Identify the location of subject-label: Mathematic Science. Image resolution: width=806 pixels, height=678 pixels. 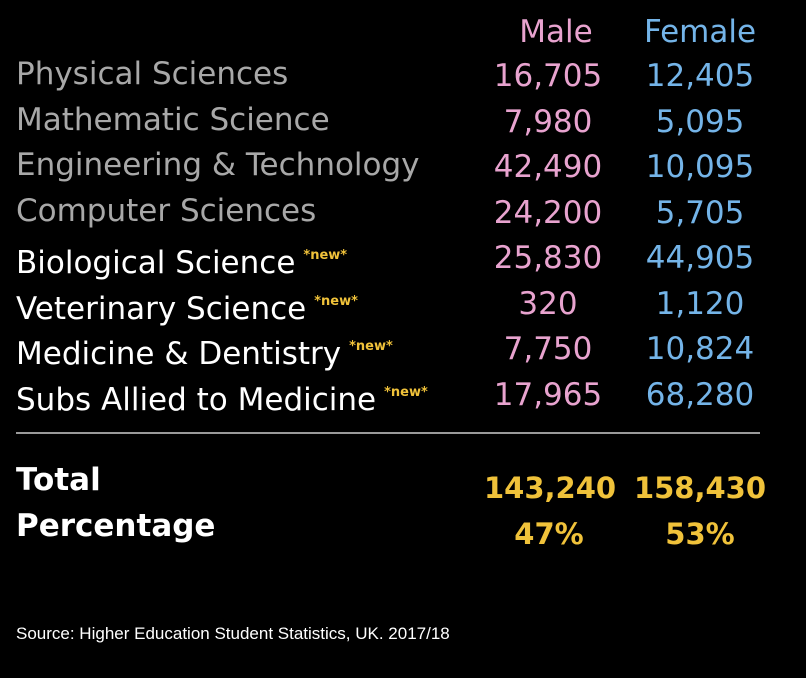
(173, 120).